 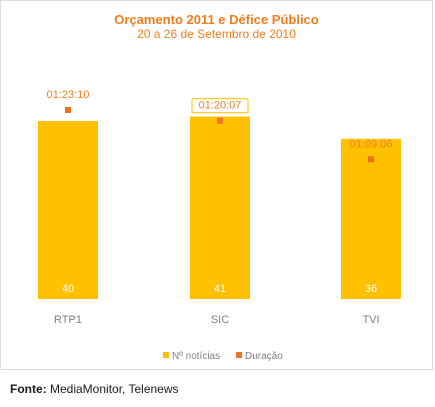 What do you see at coordinates (114, 389) in the screenshot?
I see `source-text: MediaMonitor, Telenews` at bounding box center [114, 389].